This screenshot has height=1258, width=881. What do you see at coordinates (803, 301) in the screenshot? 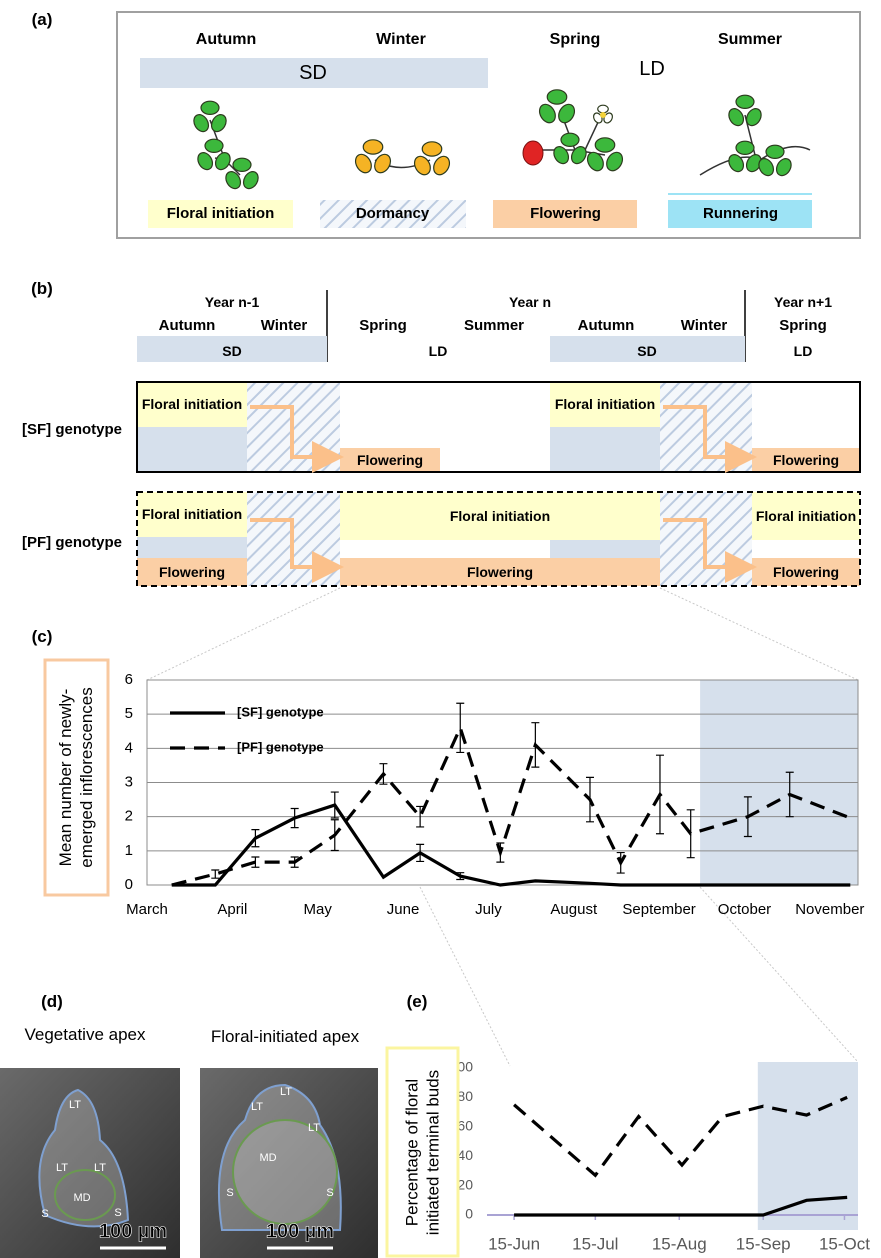
I see `year-label: Year n+1` at bounding box center [803, 301].